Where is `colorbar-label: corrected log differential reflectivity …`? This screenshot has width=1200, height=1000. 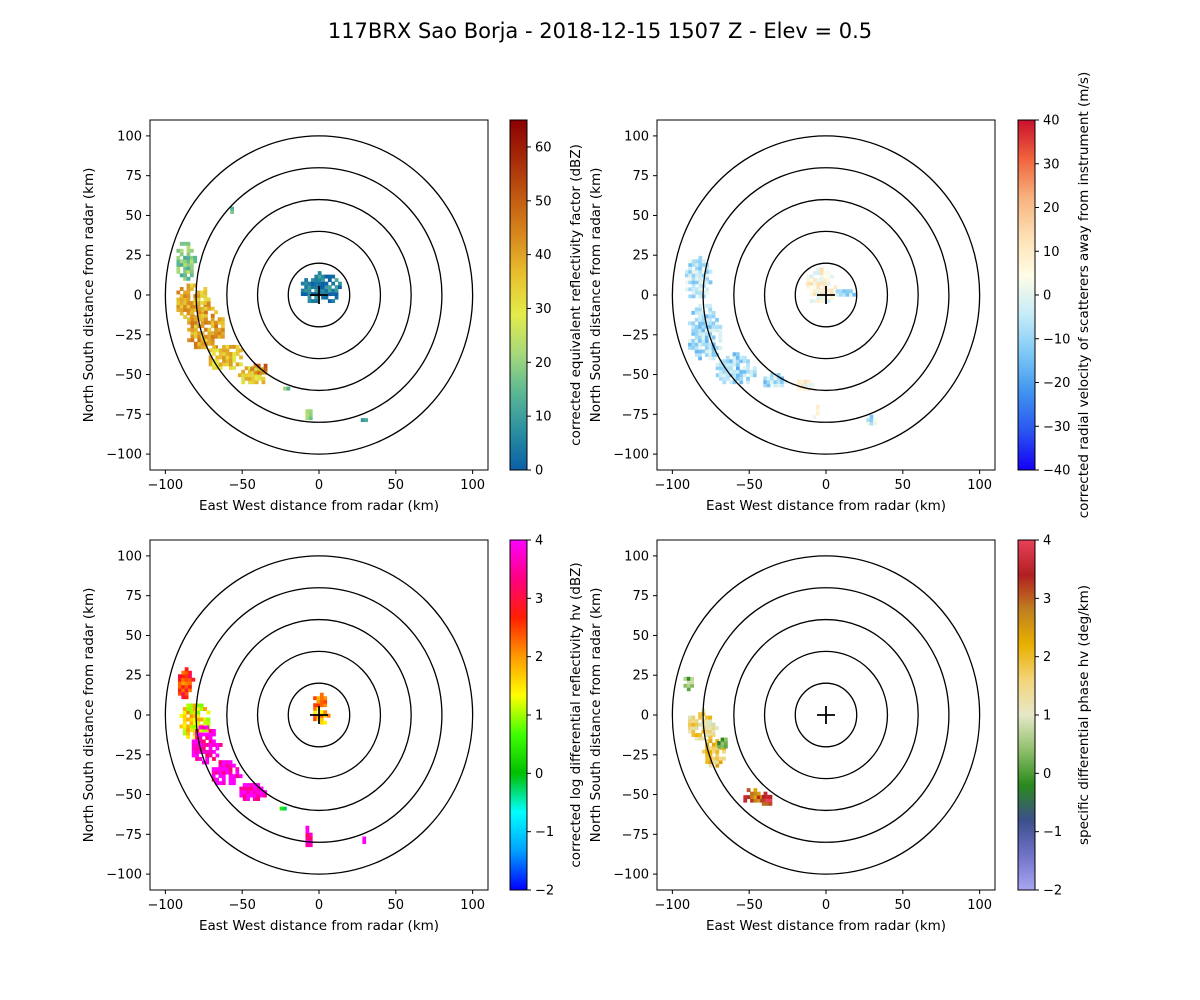 colorbar-label: corrected log differential reflectivity … is located at coordinates (576, 714).